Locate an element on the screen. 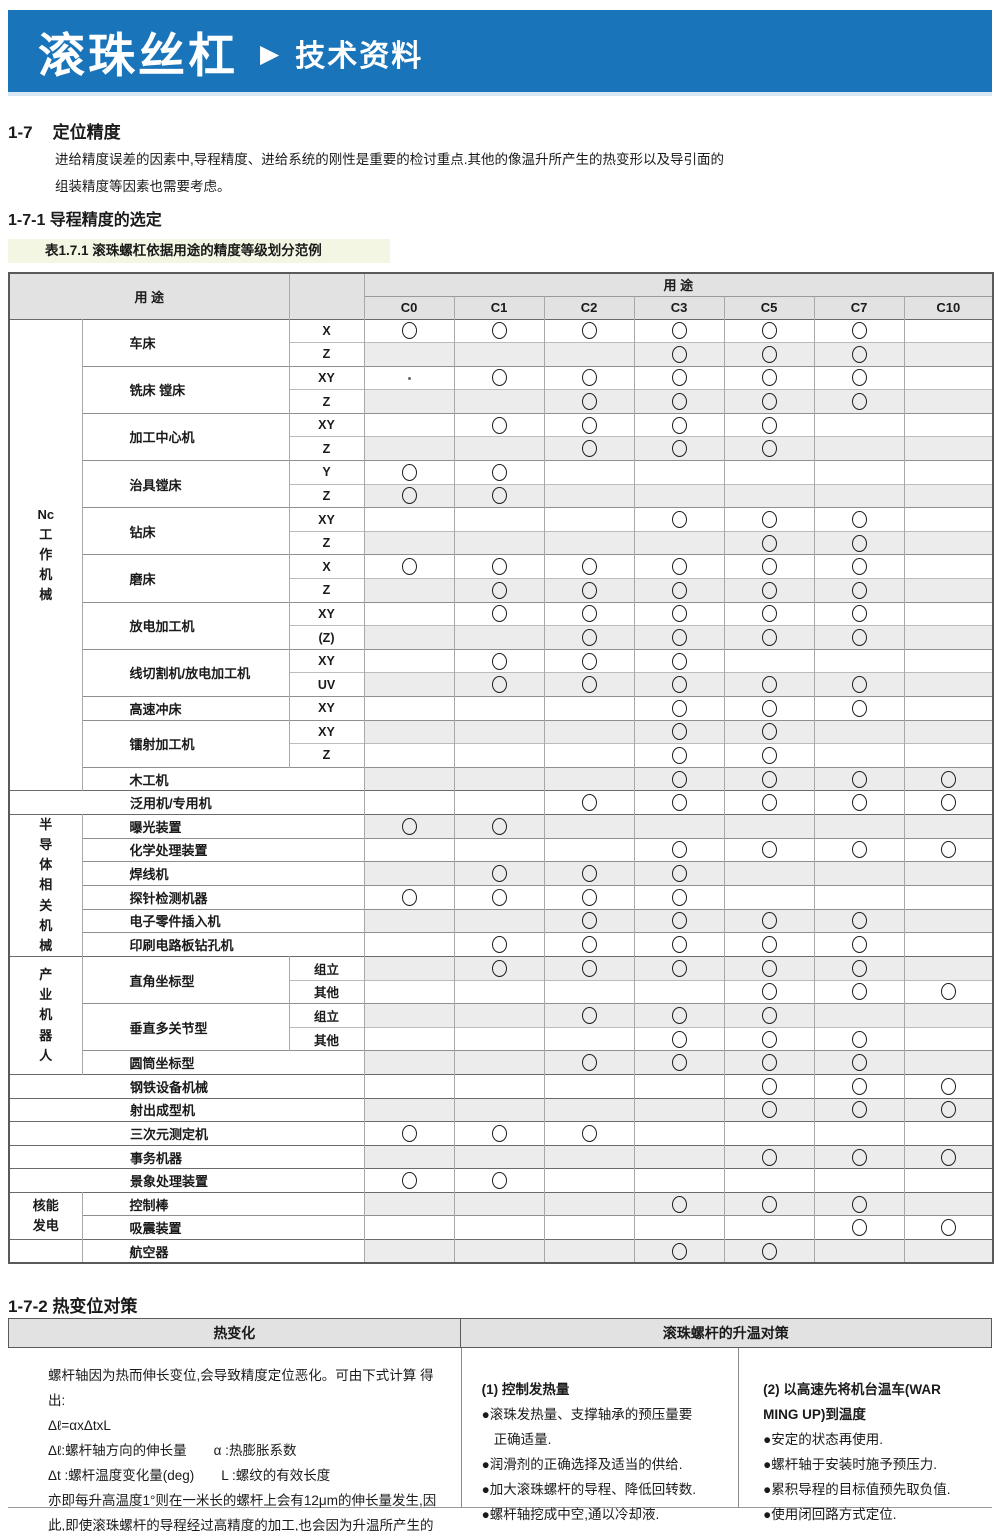 This screenshot has width=1000, height=1531. axis-cell: X is located at coordinates (326, 330).